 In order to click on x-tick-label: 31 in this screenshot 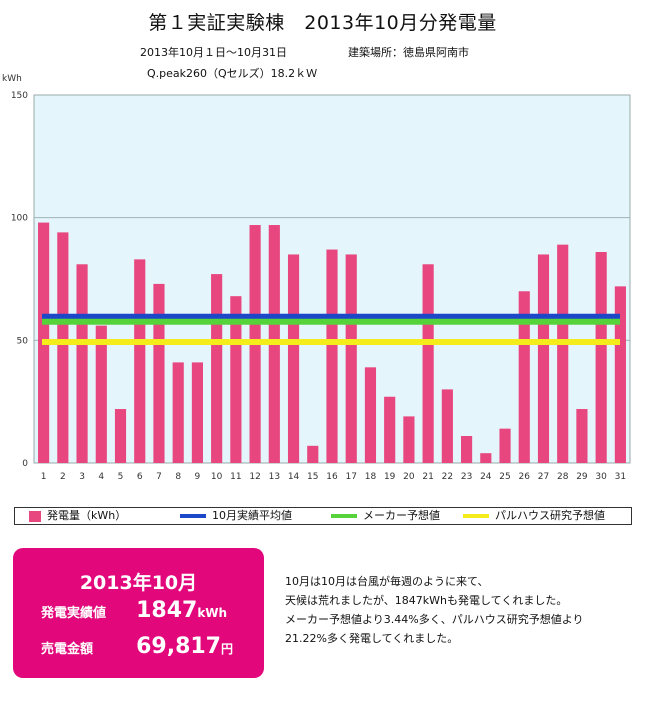, I will do `click(620, 477)`.